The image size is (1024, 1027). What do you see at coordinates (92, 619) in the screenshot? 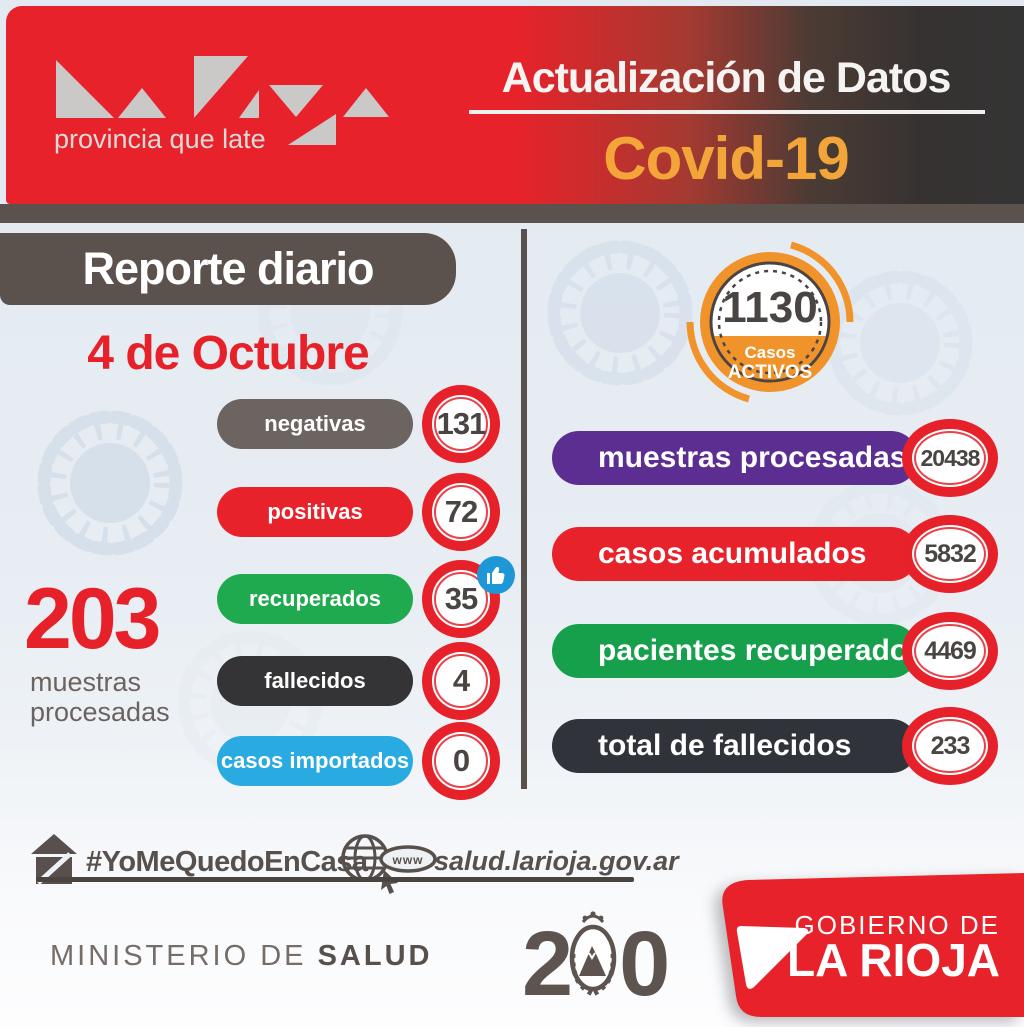
I see `samples-count: 203` at bounding box center [92, 619].